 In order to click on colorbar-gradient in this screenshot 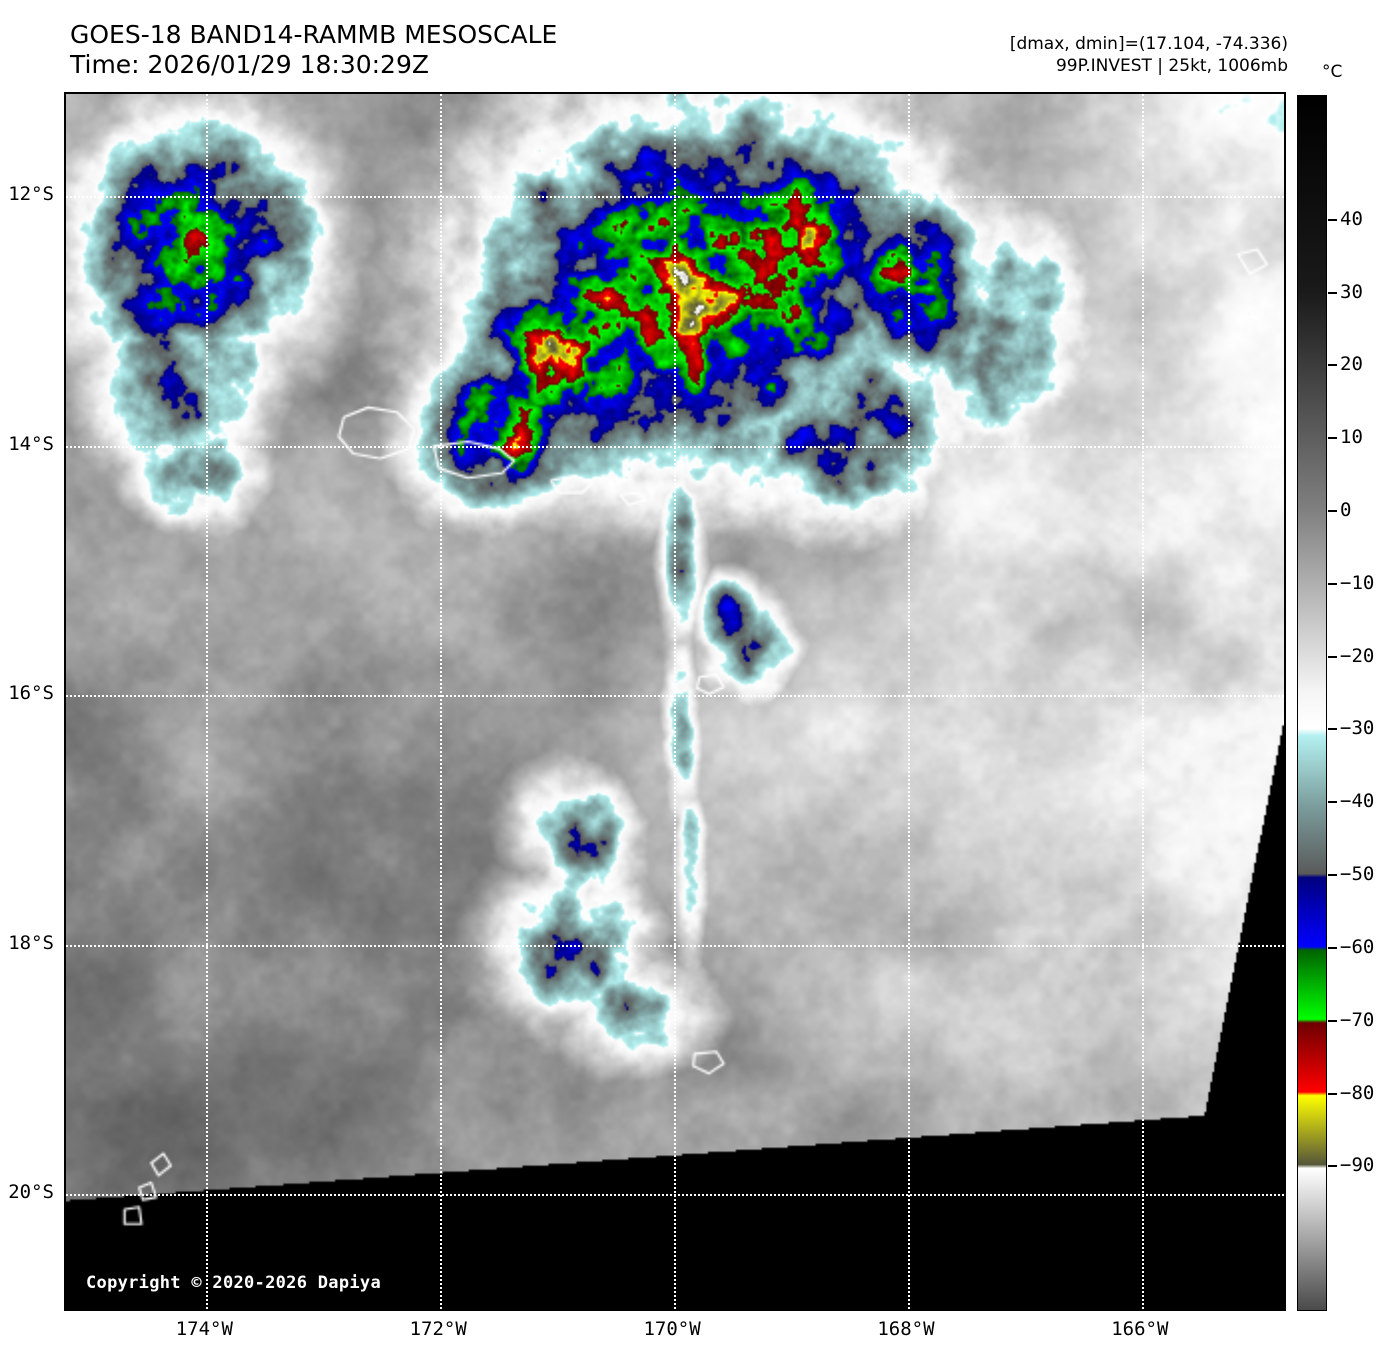, I will do `click(1312, 703)`.